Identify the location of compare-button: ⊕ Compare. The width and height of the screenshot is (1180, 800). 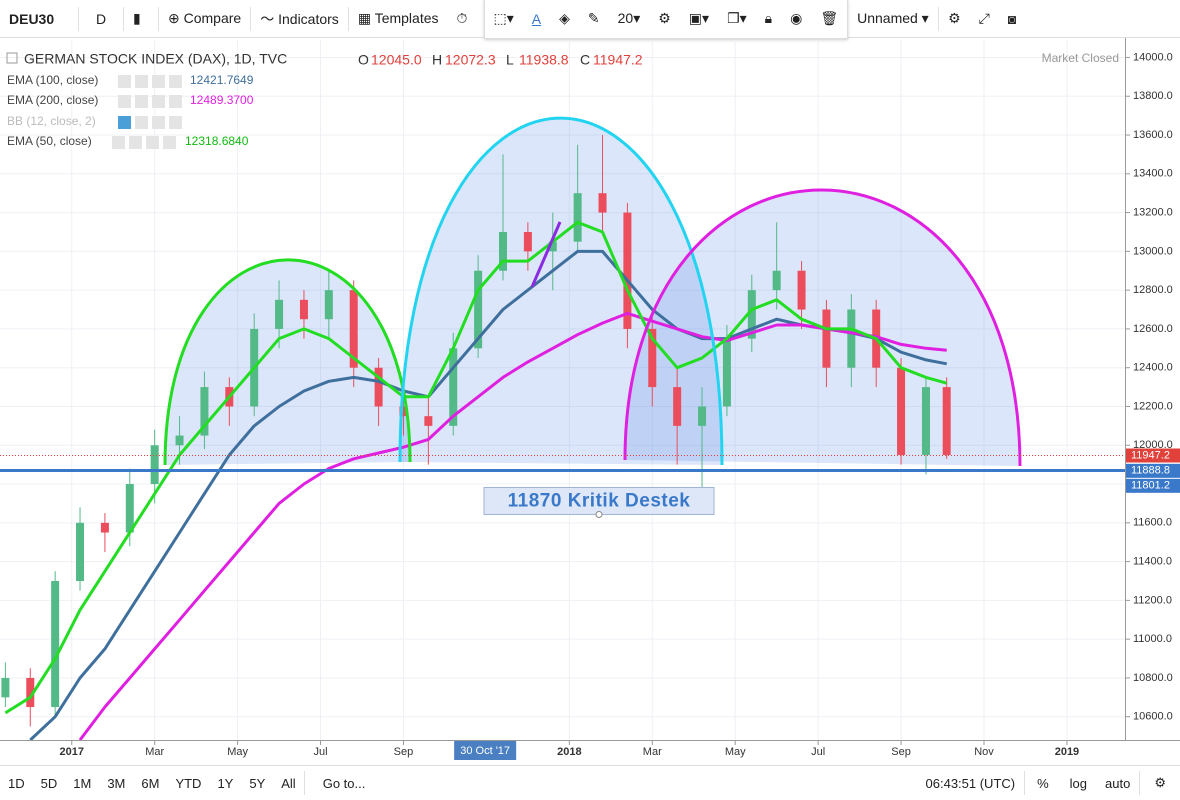
(205, 18).